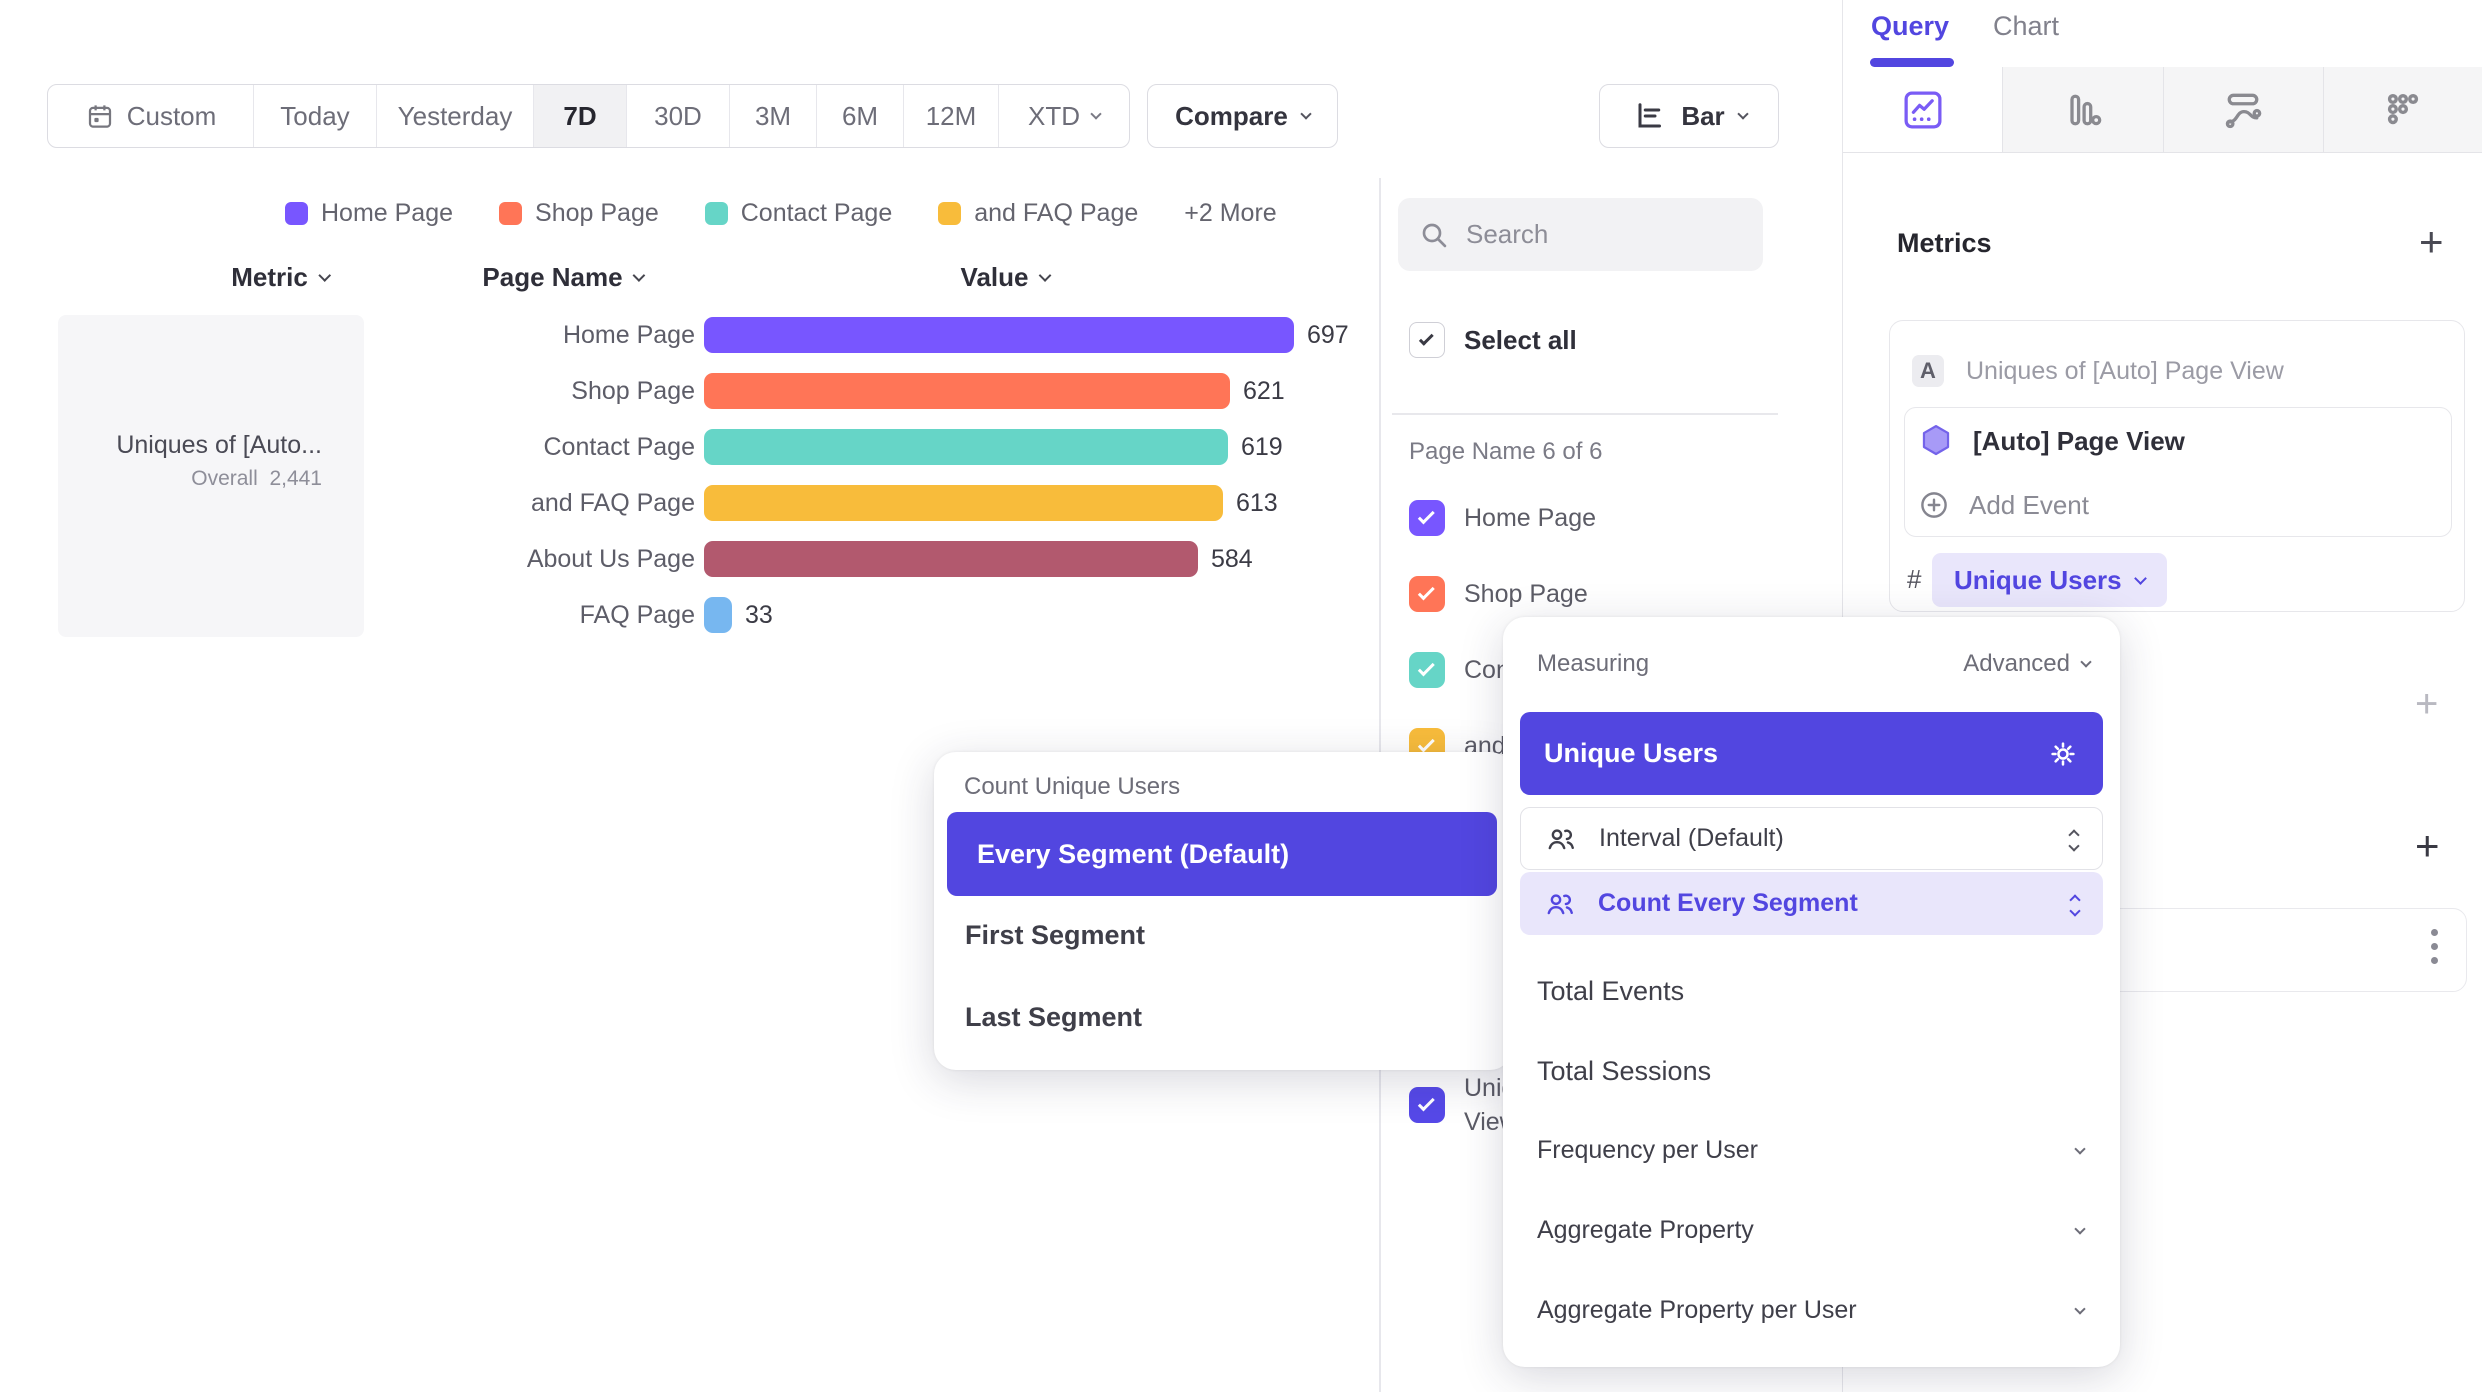 The height and width of the screenshot is (1392, 2482). Describe the element at coordinates (999, 335) in the screenshot. I see `bar-home-page` at that location.